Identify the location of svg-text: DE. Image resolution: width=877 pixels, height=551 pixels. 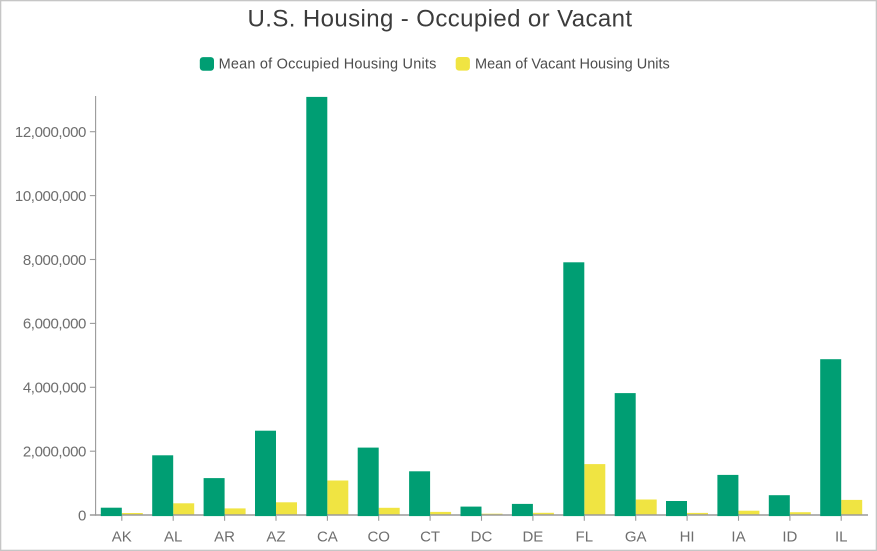
(532, 536).